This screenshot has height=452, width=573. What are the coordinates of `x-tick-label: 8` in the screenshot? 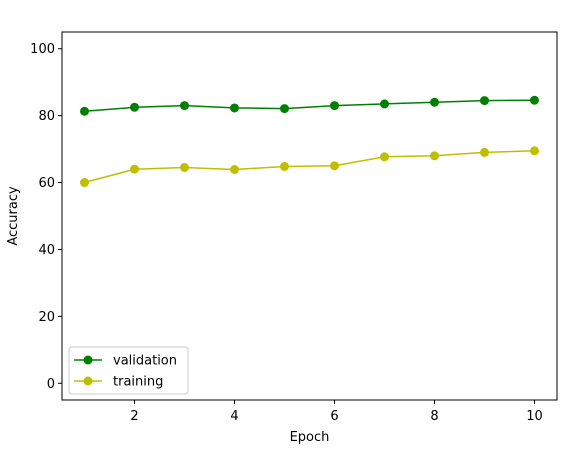 It's located at (434, 416).